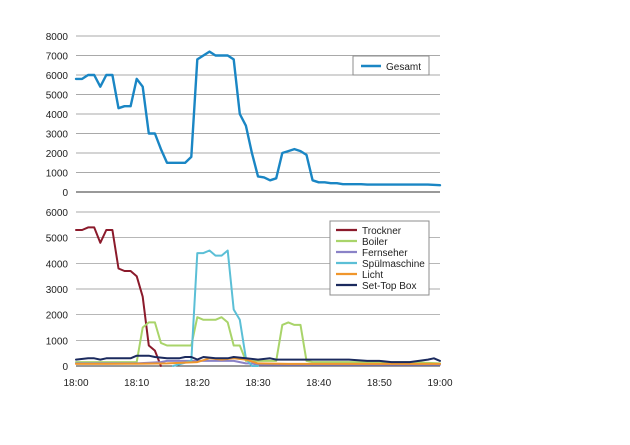 This screenshot has height=445, width=630. I want to click on top-y-tick-label: 1000, so click(57, 174).